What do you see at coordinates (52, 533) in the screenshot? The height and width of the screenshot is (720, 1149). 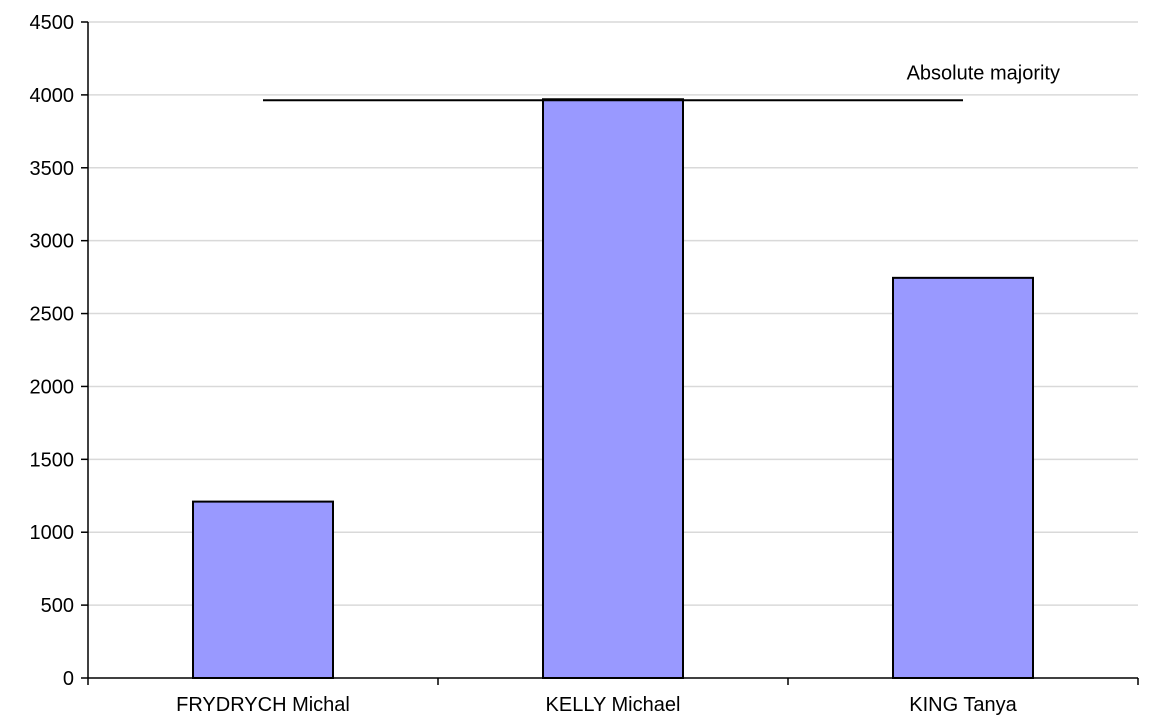 I see `y-tick-label: 1000` at bounding box center [52, 533].